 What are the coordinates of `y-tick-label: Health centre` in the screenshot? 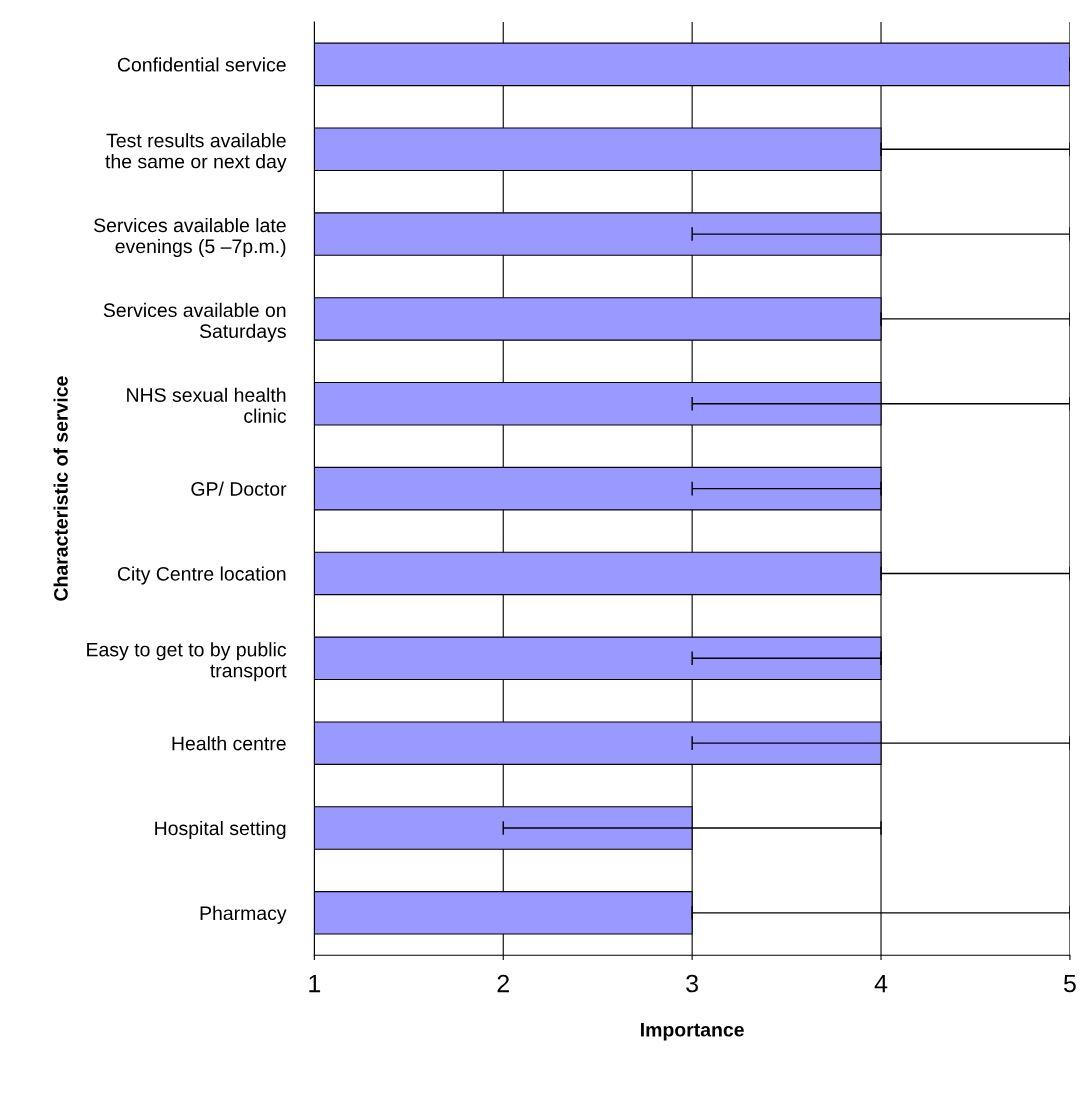 It's located at (229, 743).